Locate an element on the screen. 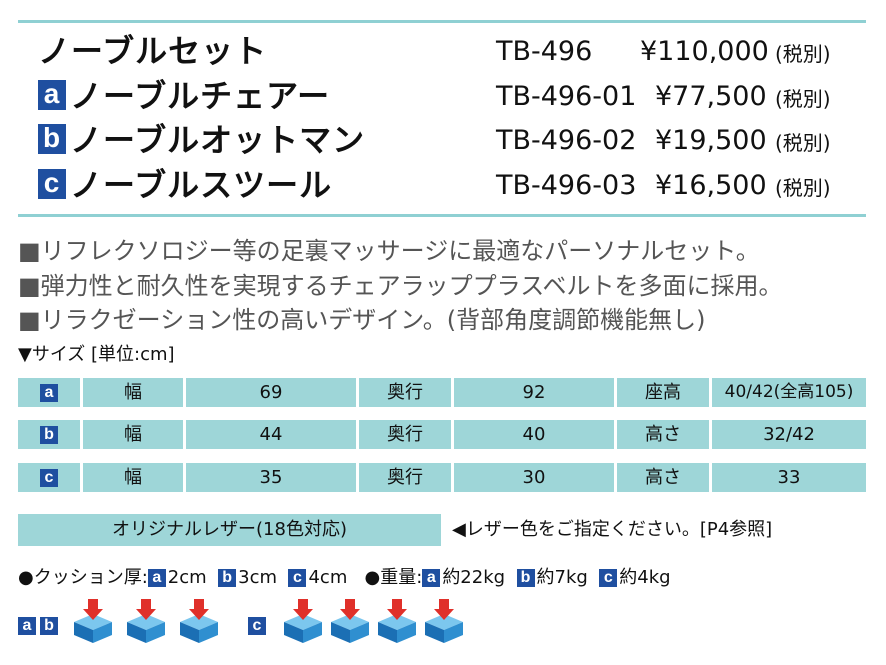  size-row-a: a 幅 69 奥行 92 座高 40/42(全高105) is located at coordinates (442, 392).